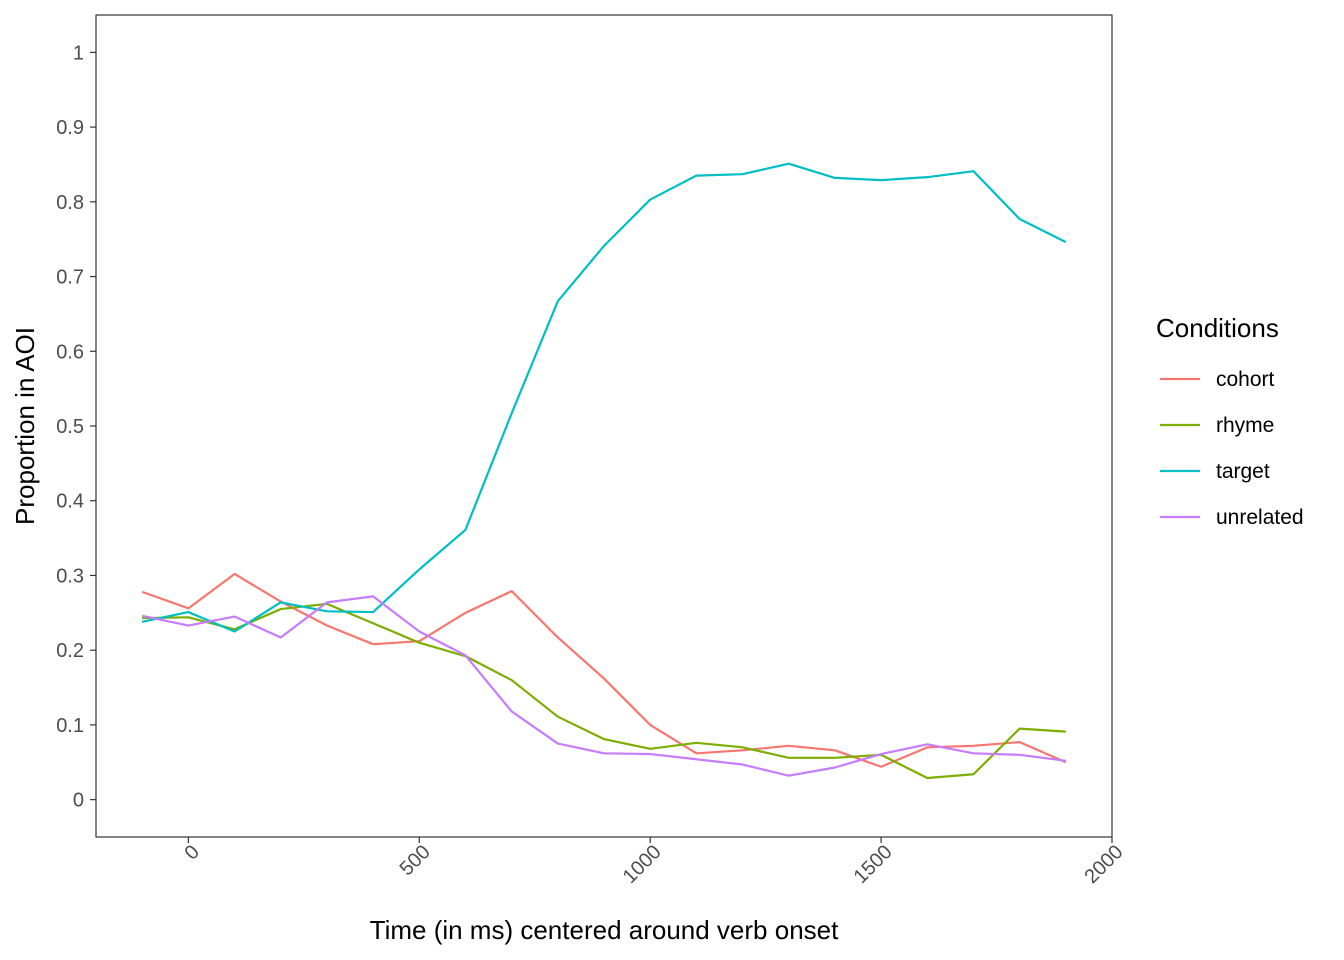 This screenshot has height=960, width=1344. Describe the element at coordinates (70, 128) in the screenshot. I see `y-tick-label: 0.9` at that location.